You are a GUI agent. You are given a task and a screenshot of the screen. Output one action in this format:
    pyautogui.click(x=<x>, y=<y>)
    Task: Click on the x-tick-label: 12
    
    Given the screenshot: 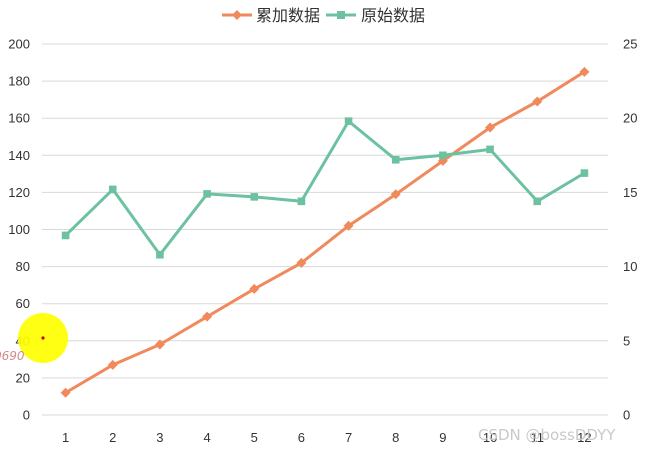 What is the action you would take?
    pyautogui.click(x=584, y=437)
    